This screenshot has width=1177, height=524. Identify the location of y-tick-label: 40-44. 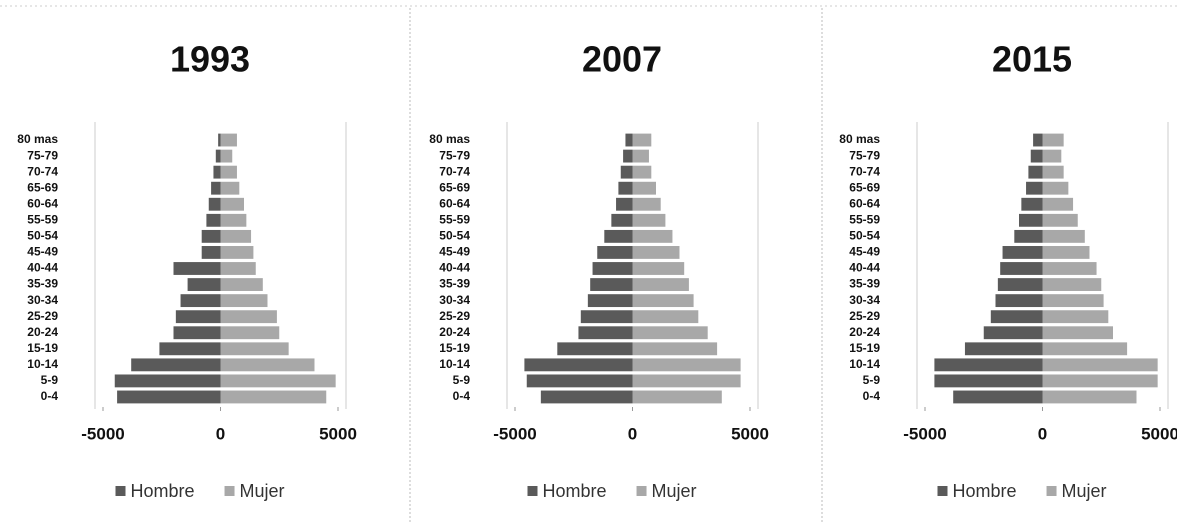
(42, 268).